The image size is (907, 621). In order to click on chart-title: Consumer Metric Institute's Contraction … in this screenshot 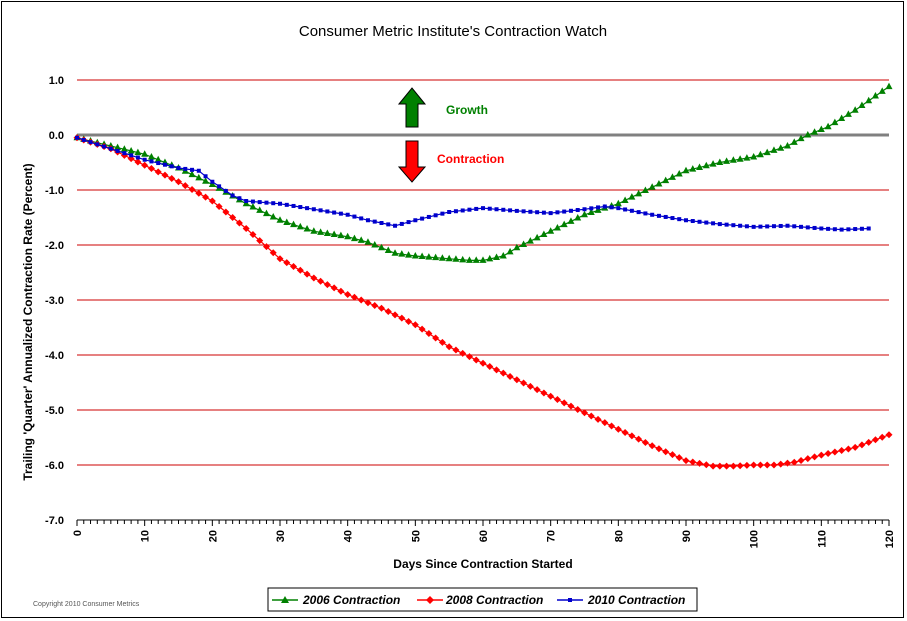, I will do `click(453, 31)`.